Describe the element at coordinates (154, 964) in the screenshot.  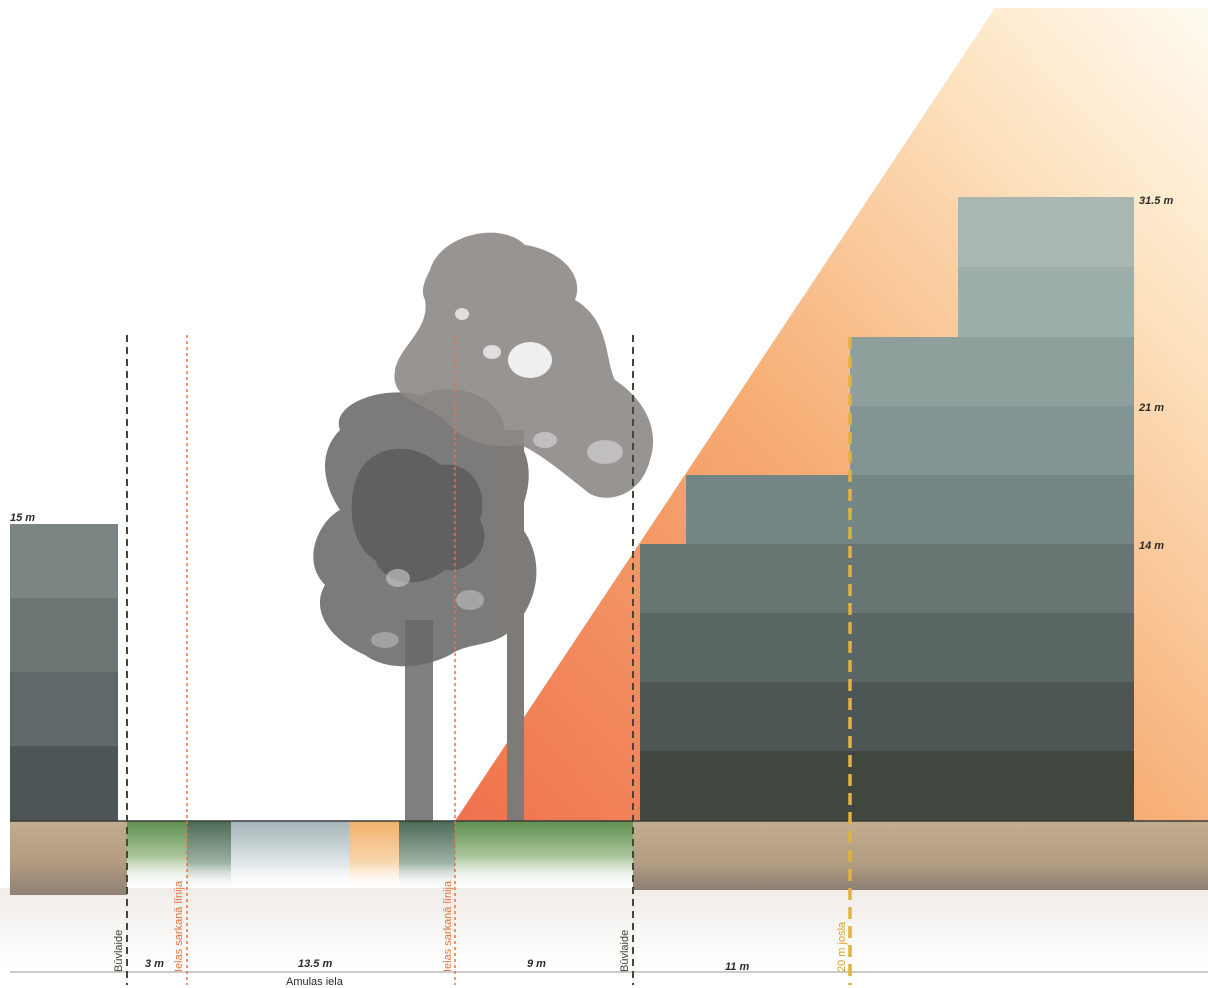
I see `width-label-3m: 3 m` at that location.